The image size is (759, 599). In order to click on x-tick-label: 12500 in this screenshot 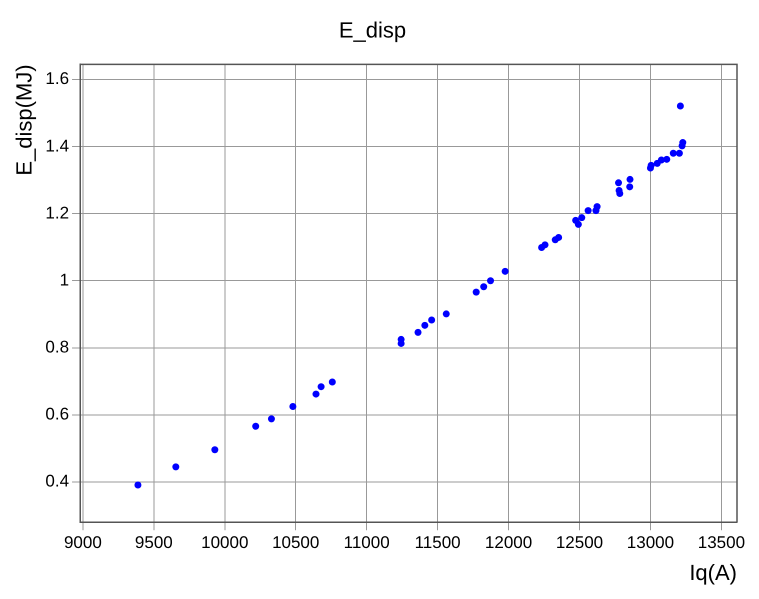, I will do `click(580, 542)`.